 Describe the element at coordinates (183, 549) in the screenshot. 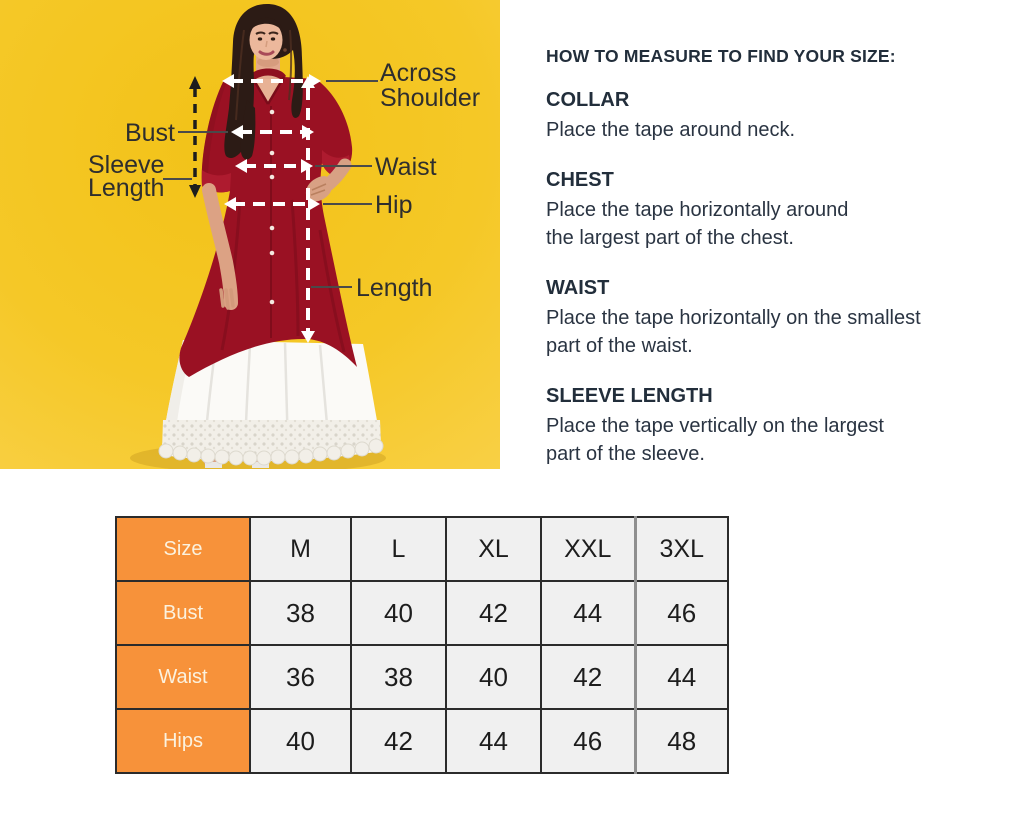

I see `row-header-size: Size` at that location.